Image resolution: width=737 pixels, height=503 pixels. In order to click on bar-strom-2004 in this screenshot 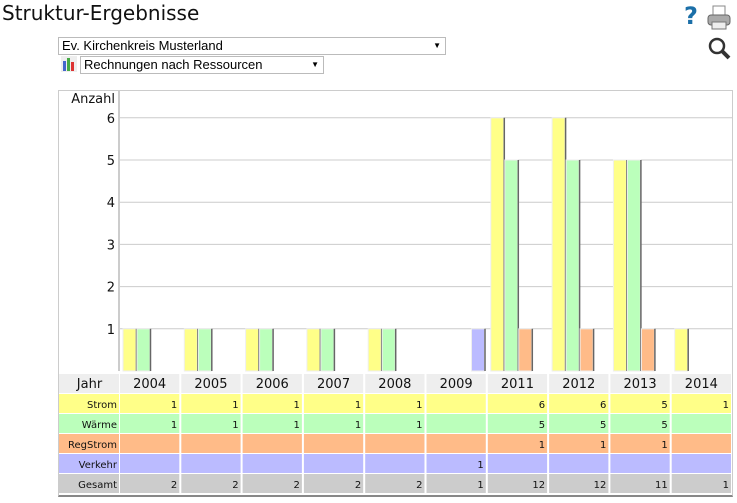, I will do `click(129, 350)`.